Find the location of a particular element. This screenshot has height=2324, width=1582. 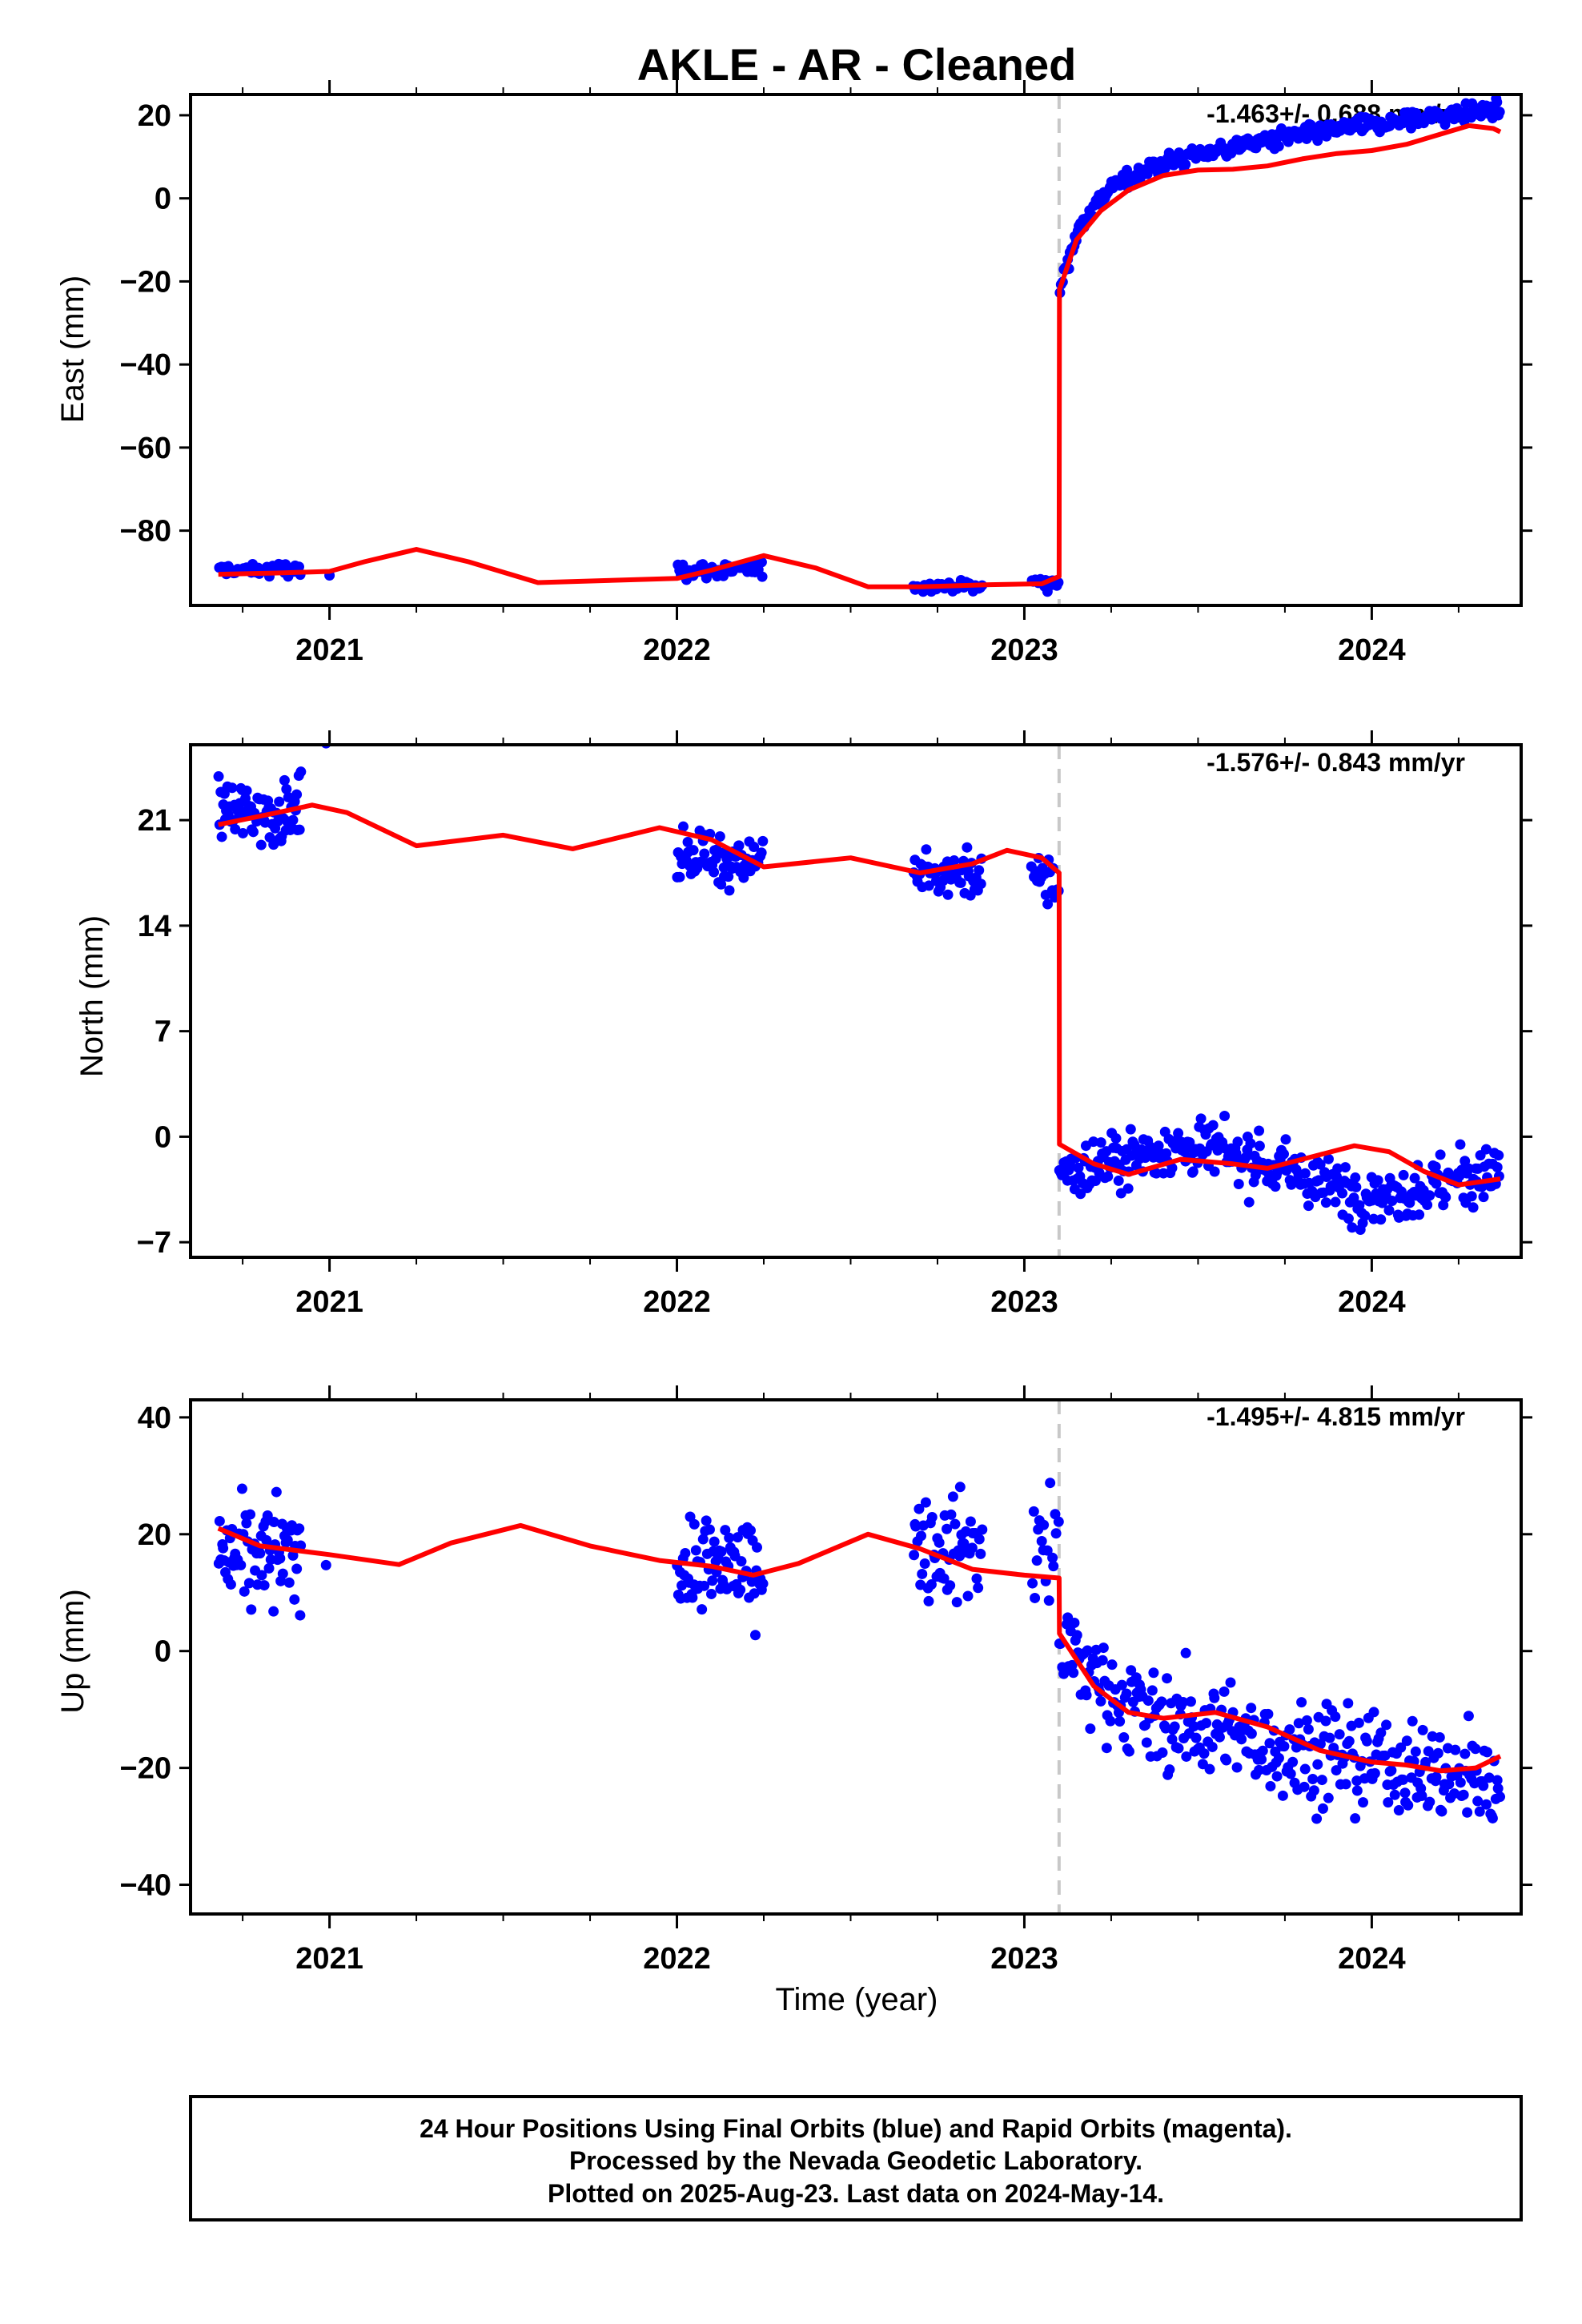

east-y-axis-label: East (mm) is located at coordinates (72, 349).